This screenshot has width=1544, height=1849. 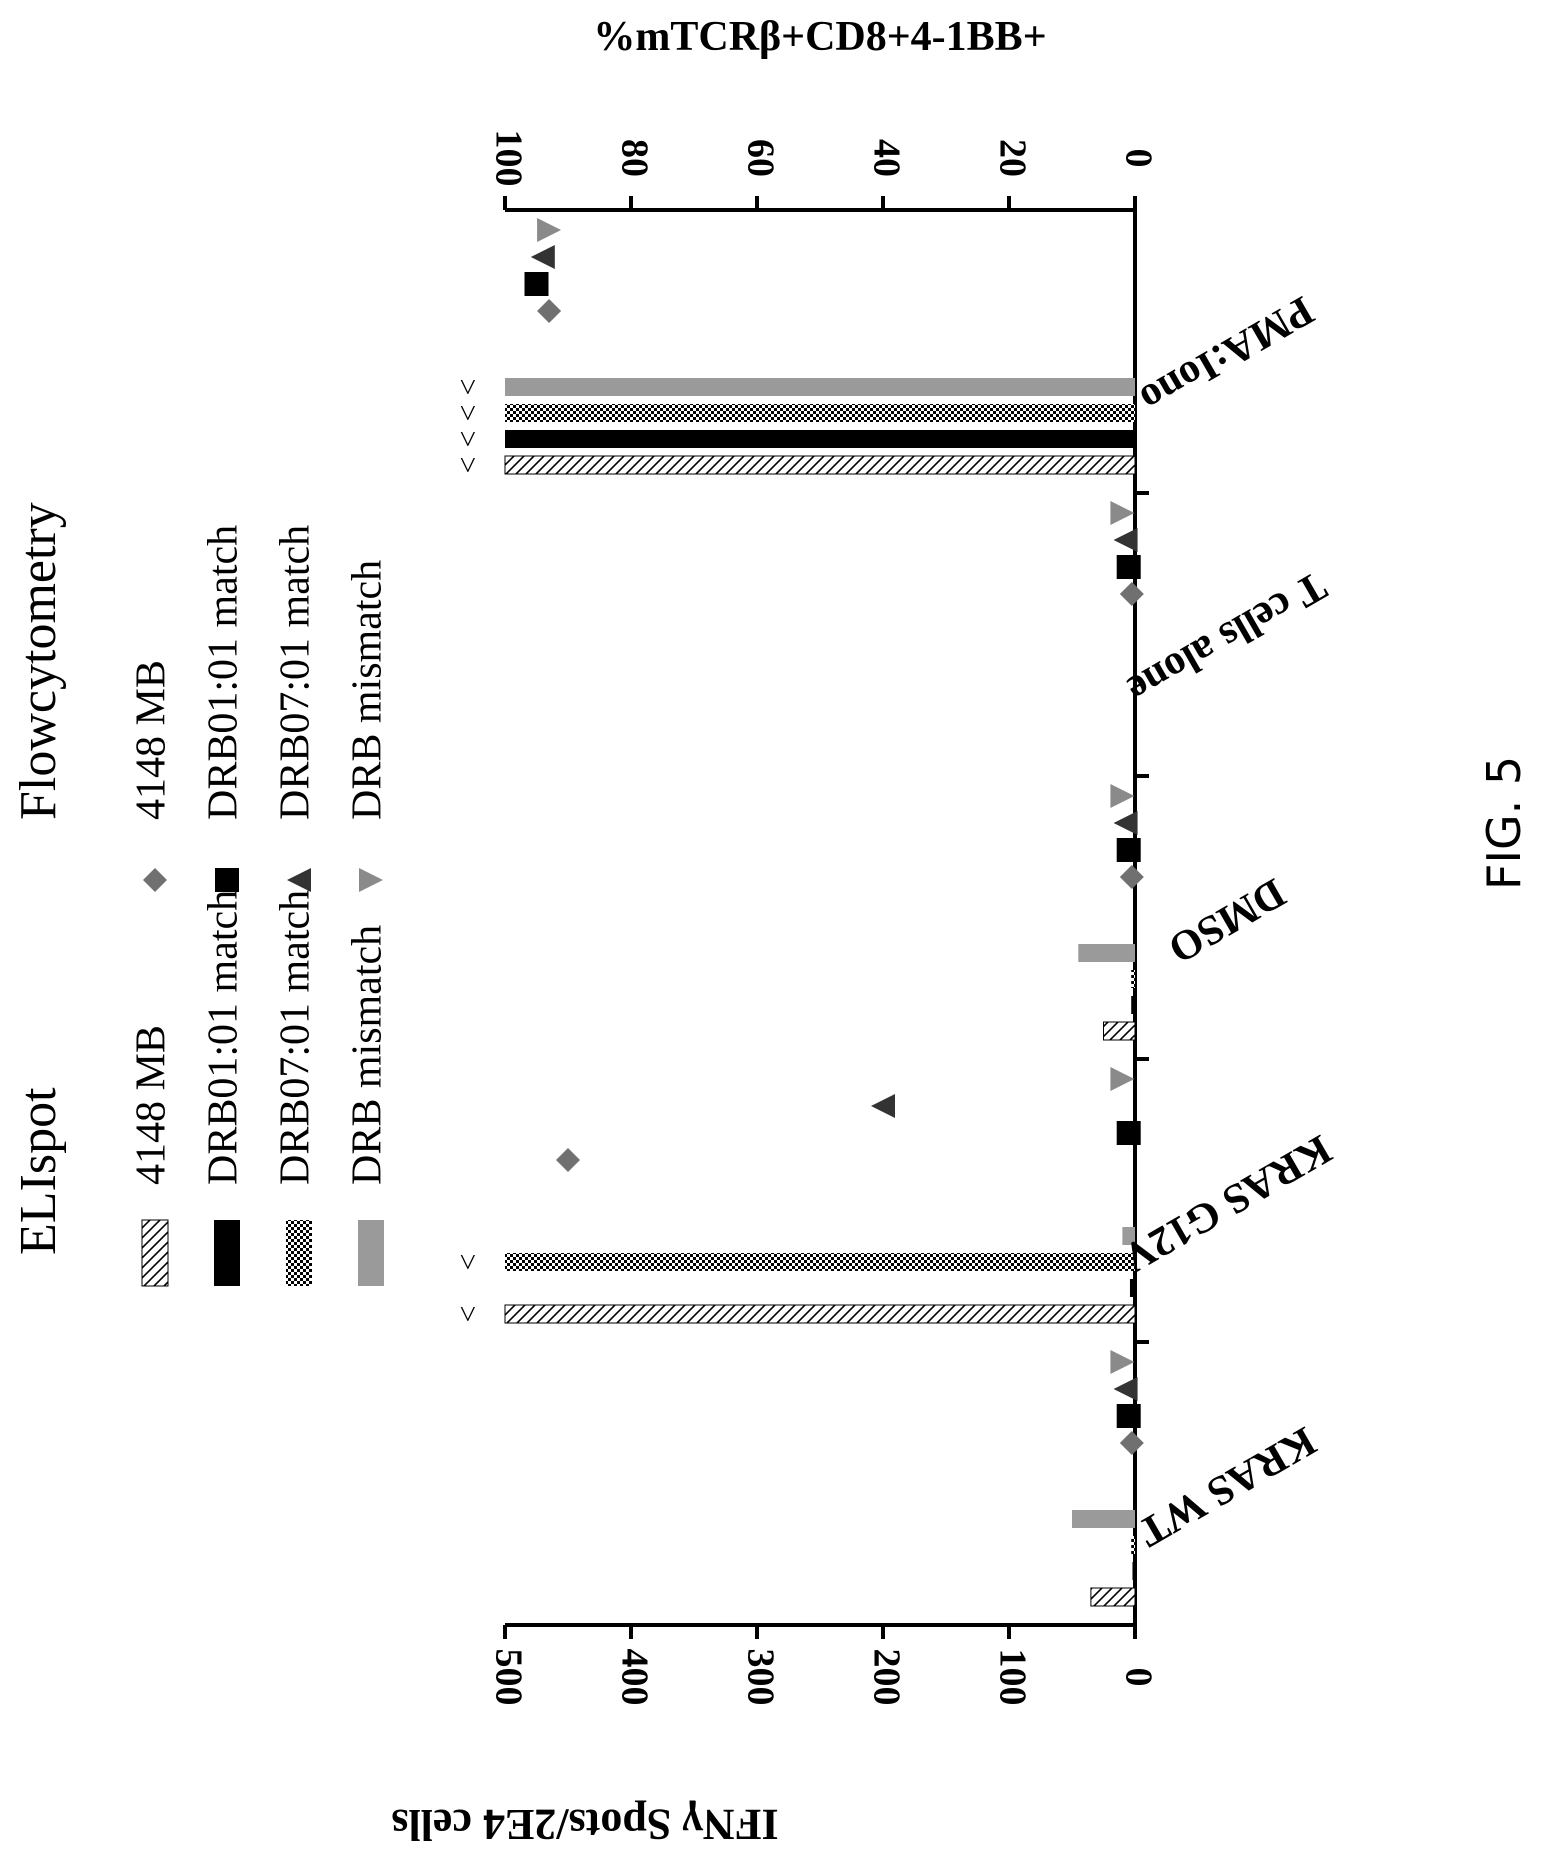 I want to click on left-tick-label: 300, so click(x=760, y=1677).